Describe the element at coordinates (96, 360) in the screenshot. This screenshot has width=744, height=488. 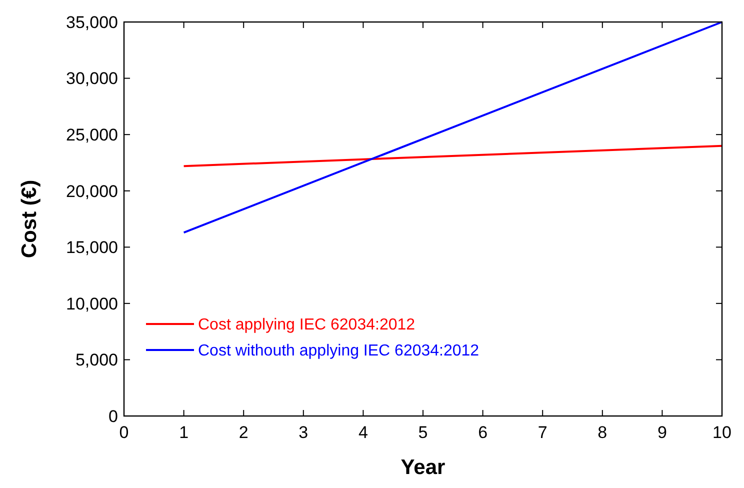
I see `y-tick-label: 5,000` at that location.